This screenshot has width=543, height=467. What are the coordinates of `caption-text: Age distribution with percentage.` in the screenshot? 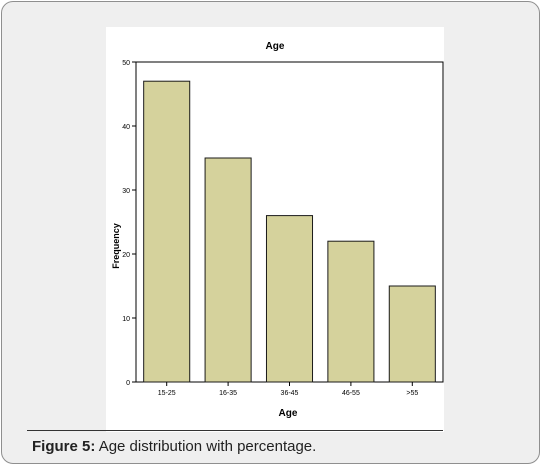 It's located at (207, 446).